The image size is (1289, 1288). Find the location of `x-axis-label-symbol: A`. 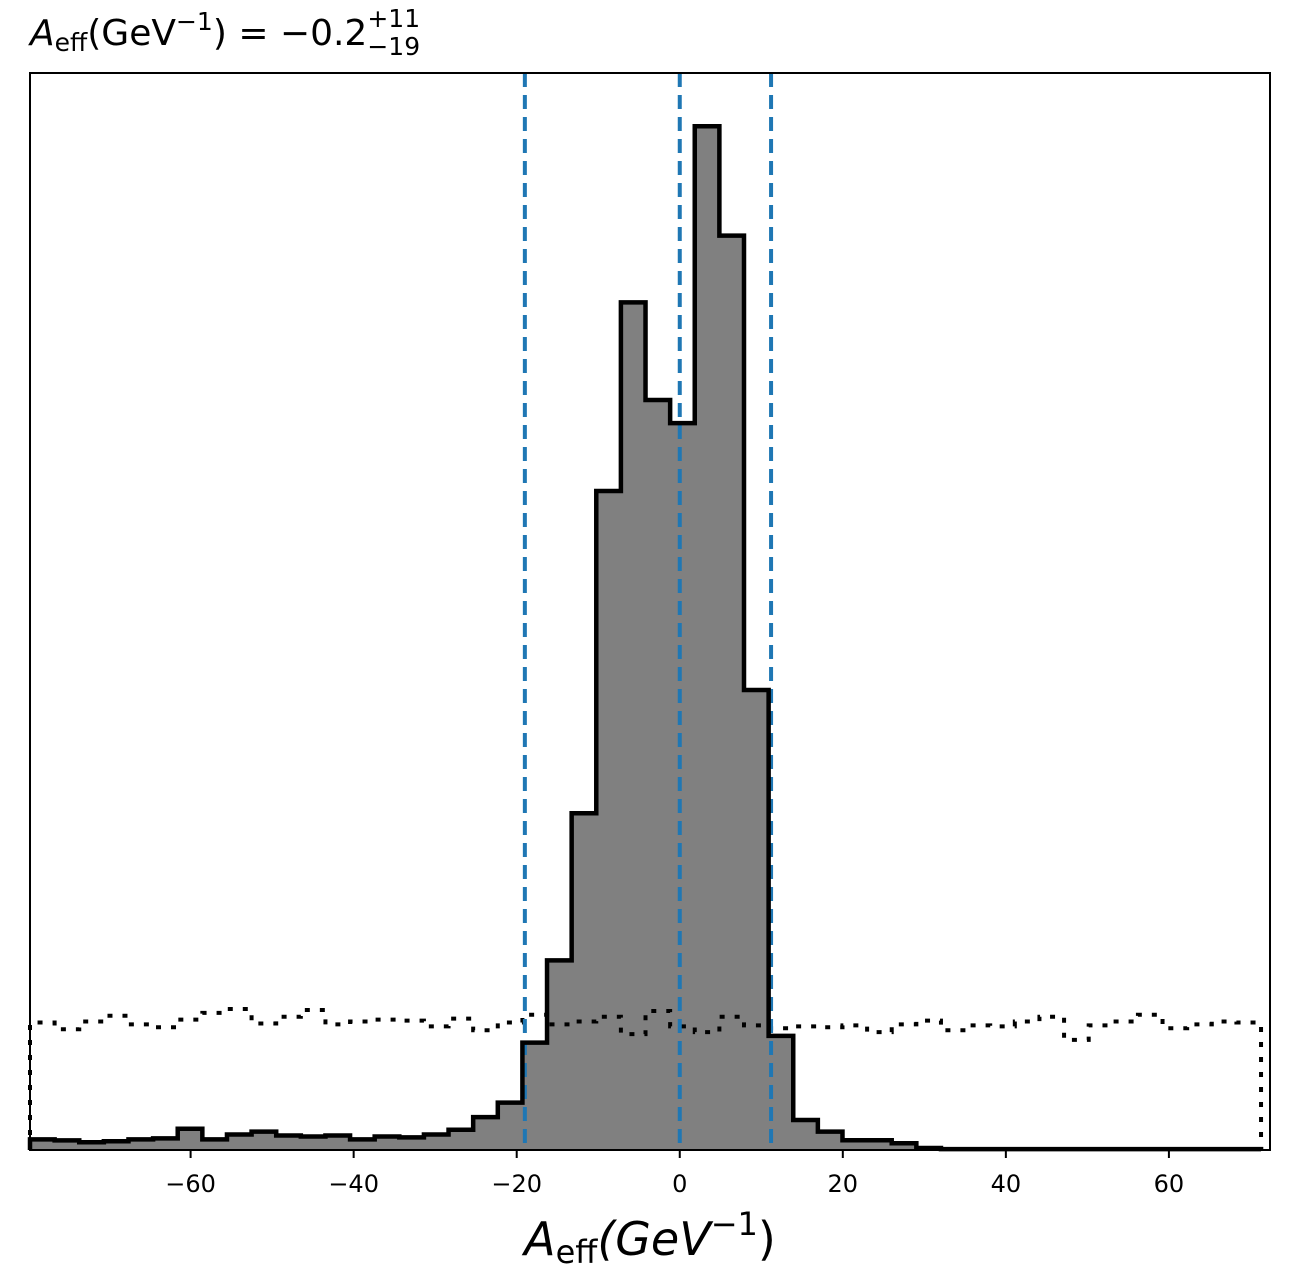

x-axis-label-symbol: A is located at coordinates (538, 1239).